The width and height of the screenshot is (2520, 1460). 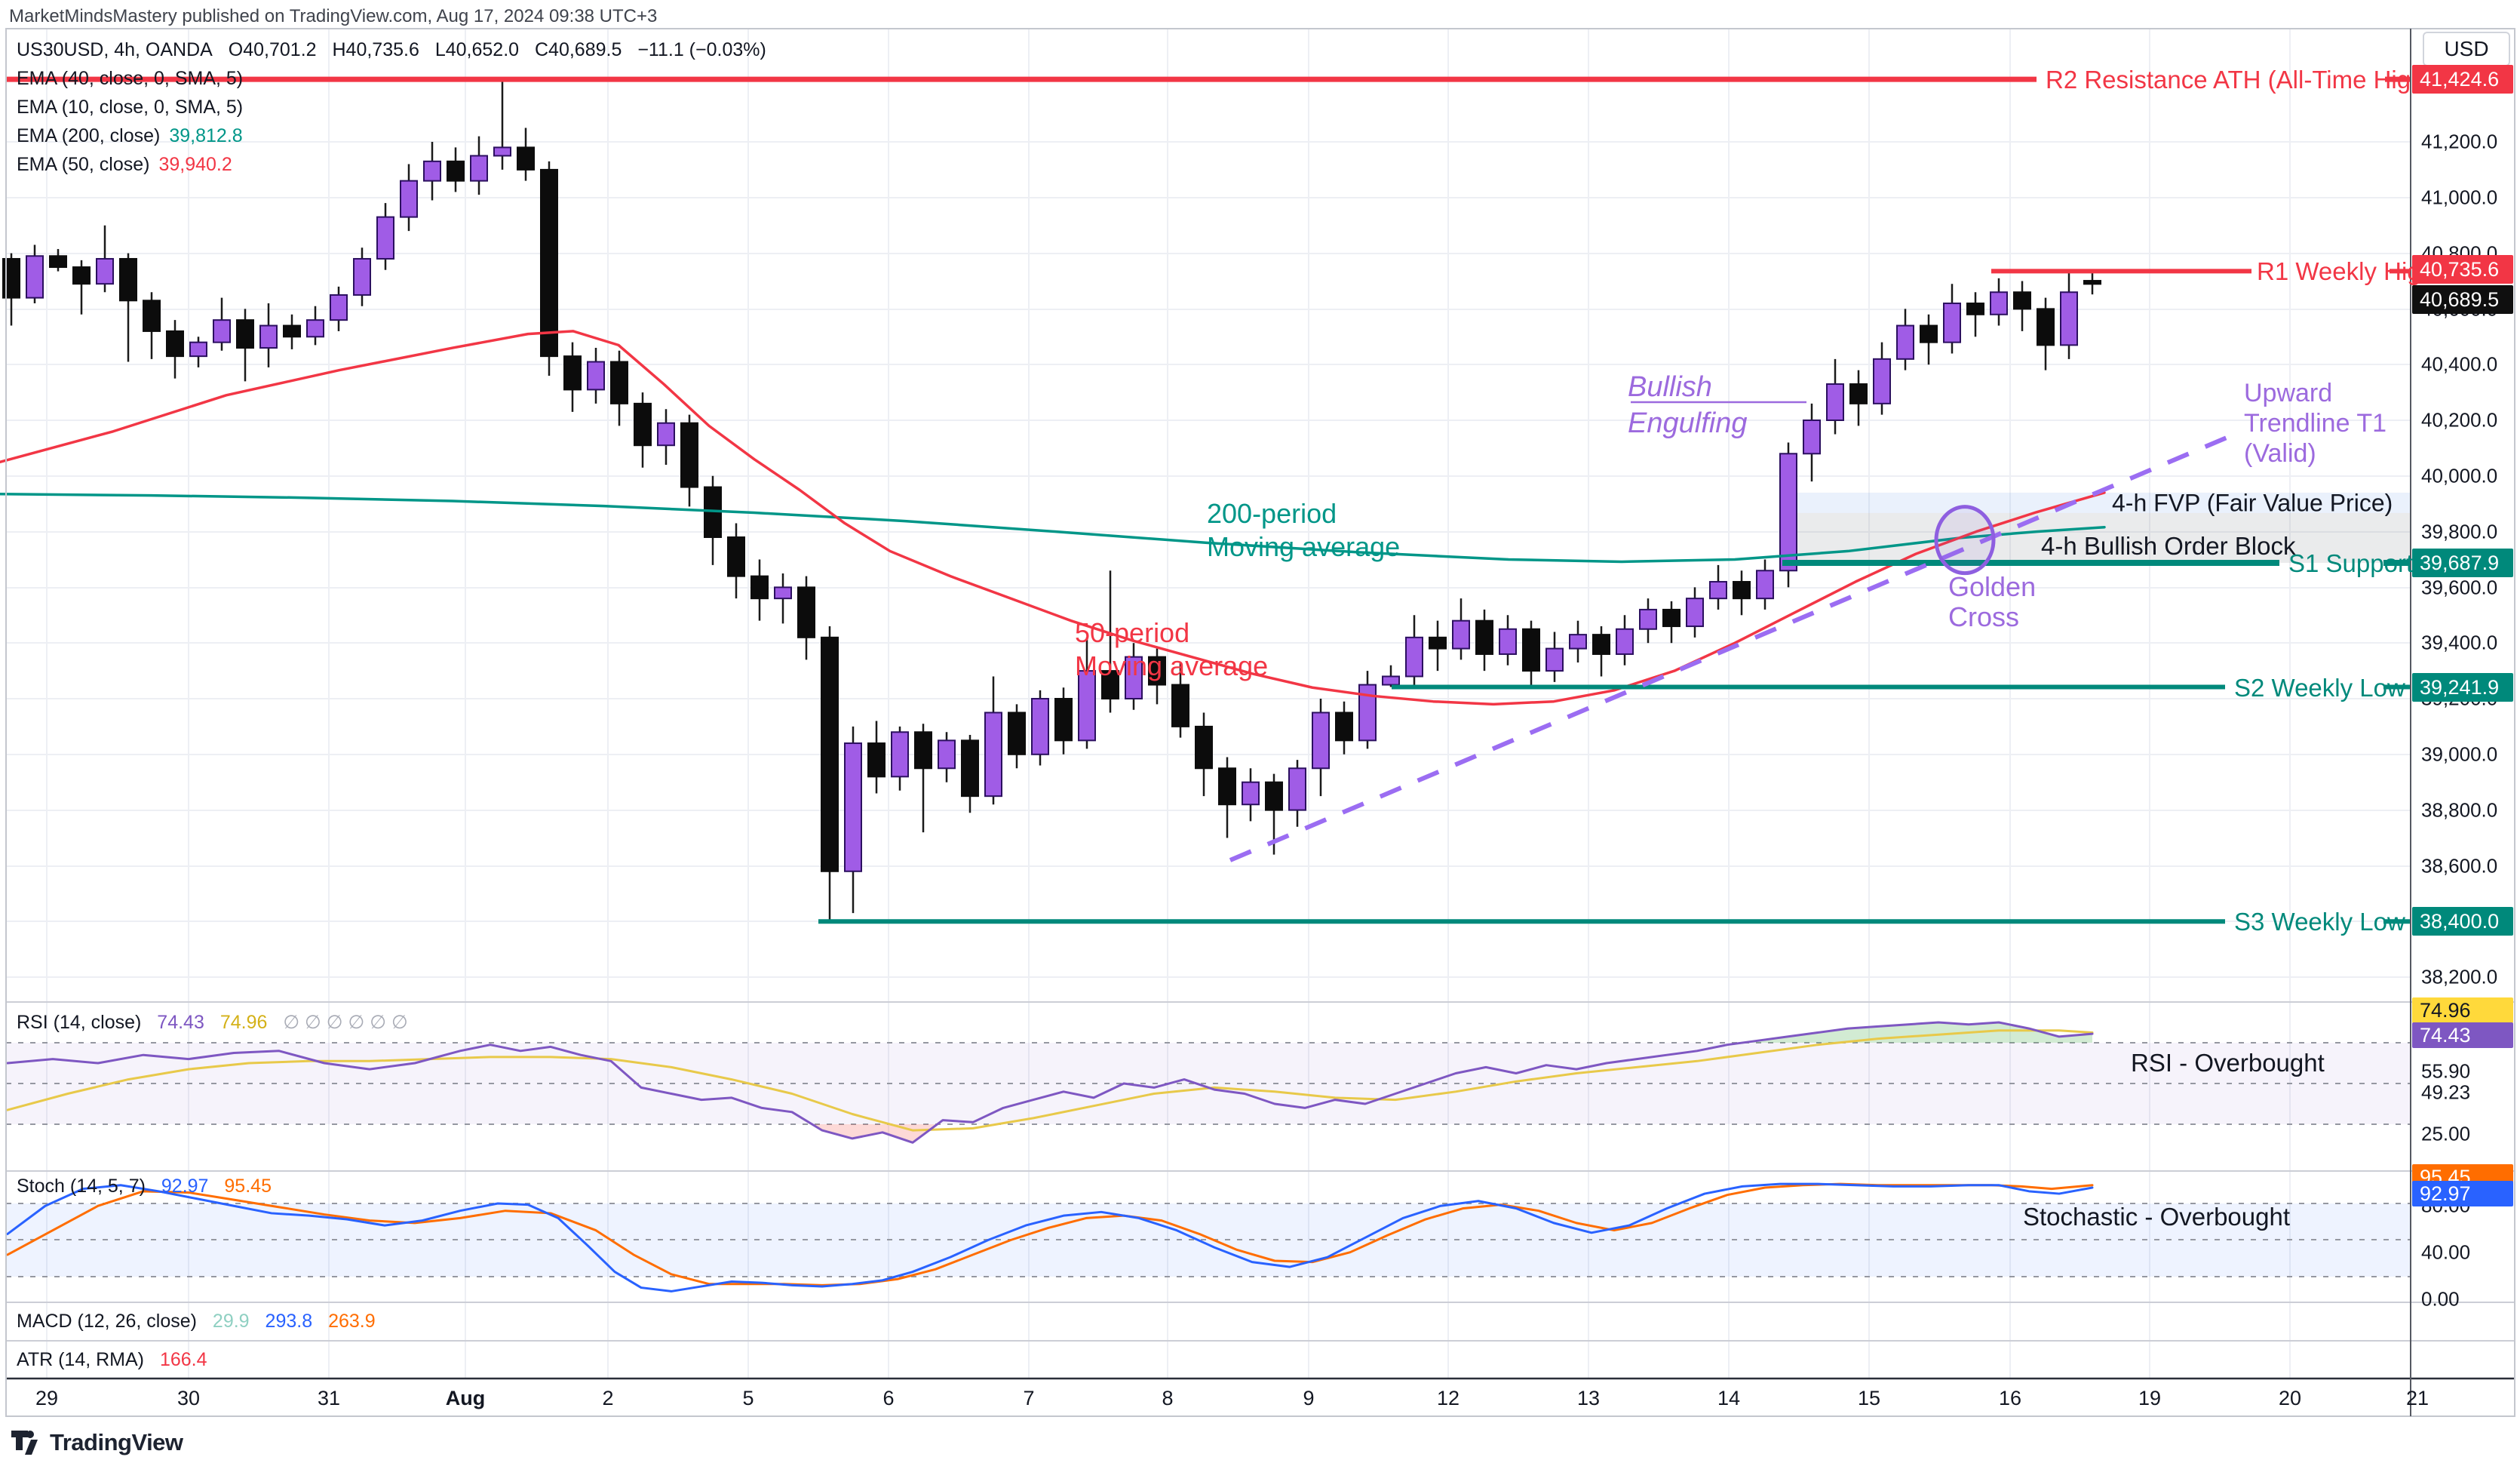 I want to click on date-tick: 21, so click(x=2417, y=1398).